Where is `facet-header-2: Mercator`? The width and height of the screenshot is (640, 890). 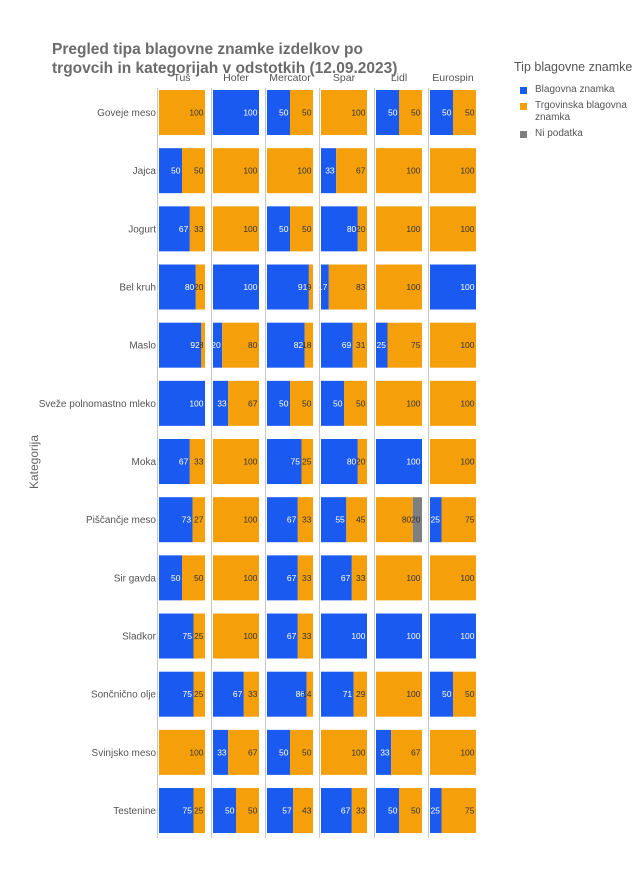 facet-header-2: Mercator is located at coordinates (290, 78).